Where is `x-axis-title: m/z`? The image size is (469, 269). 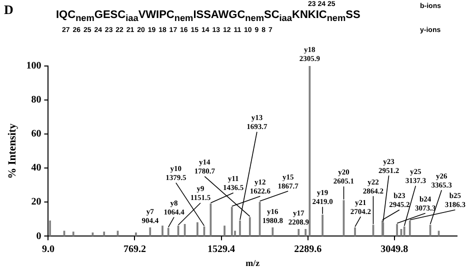 x-axis-title: m/z is located at coordinates (253, 263).